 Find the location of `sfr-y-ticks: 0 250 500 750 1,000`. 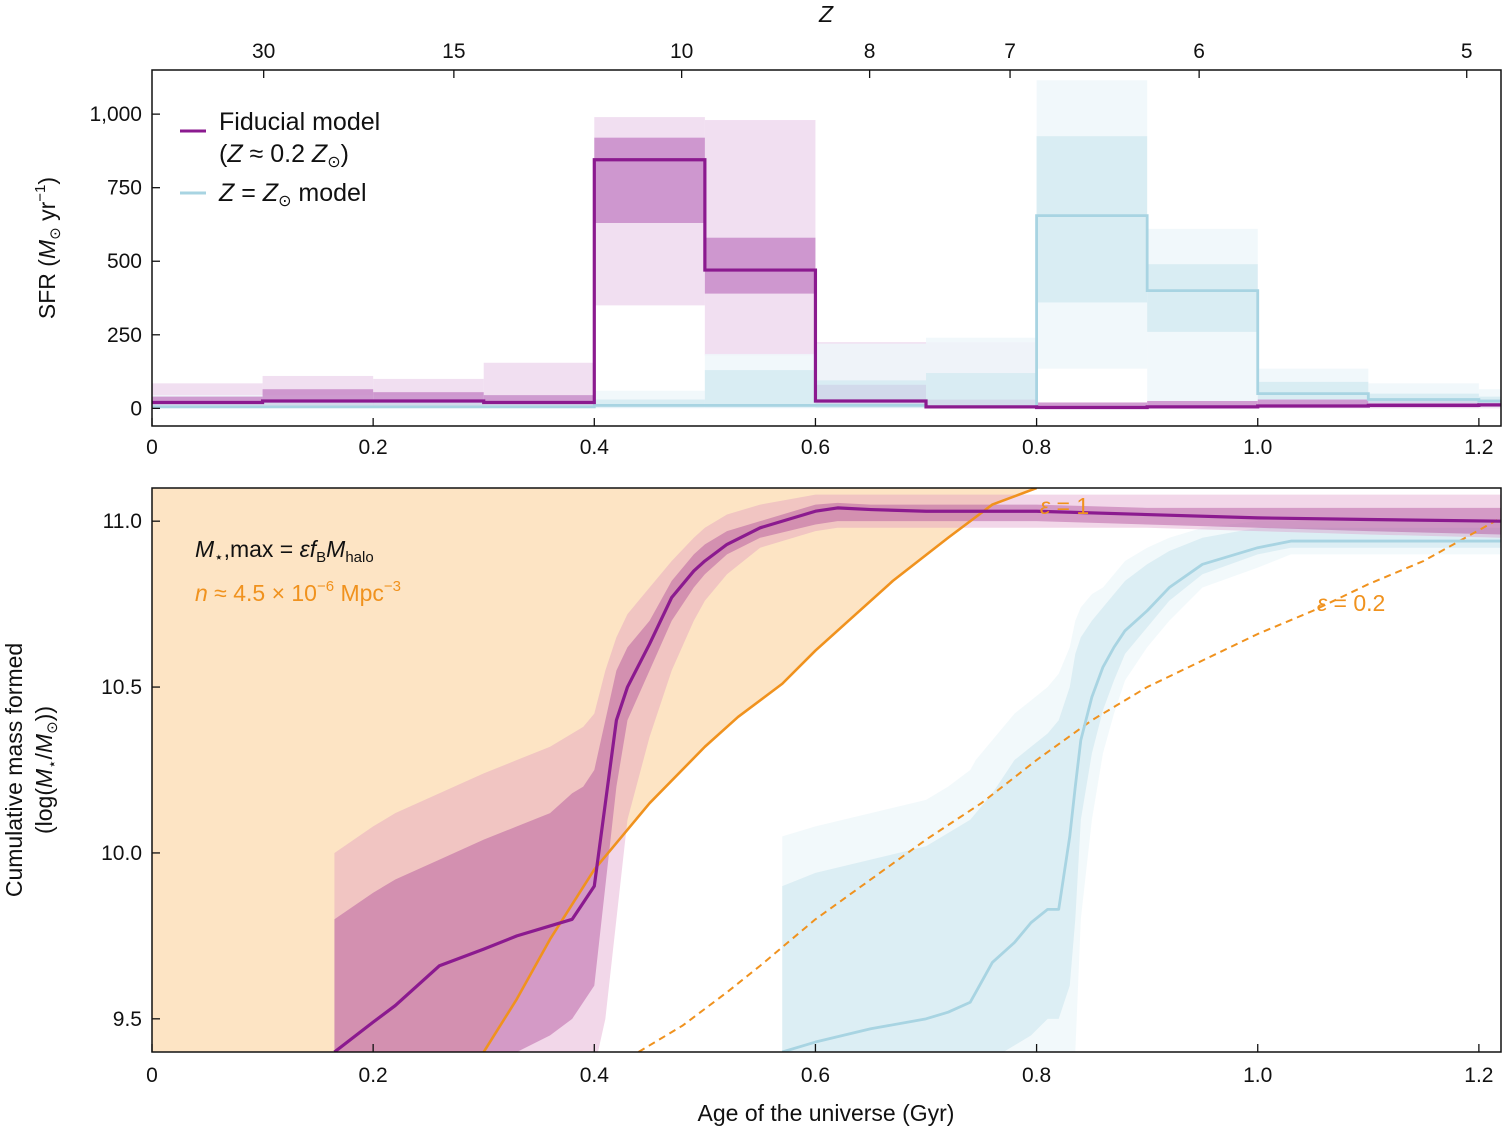

sfr-y-ticks: 0 250 500 750 1,000 is located at coordinates (124, 261).